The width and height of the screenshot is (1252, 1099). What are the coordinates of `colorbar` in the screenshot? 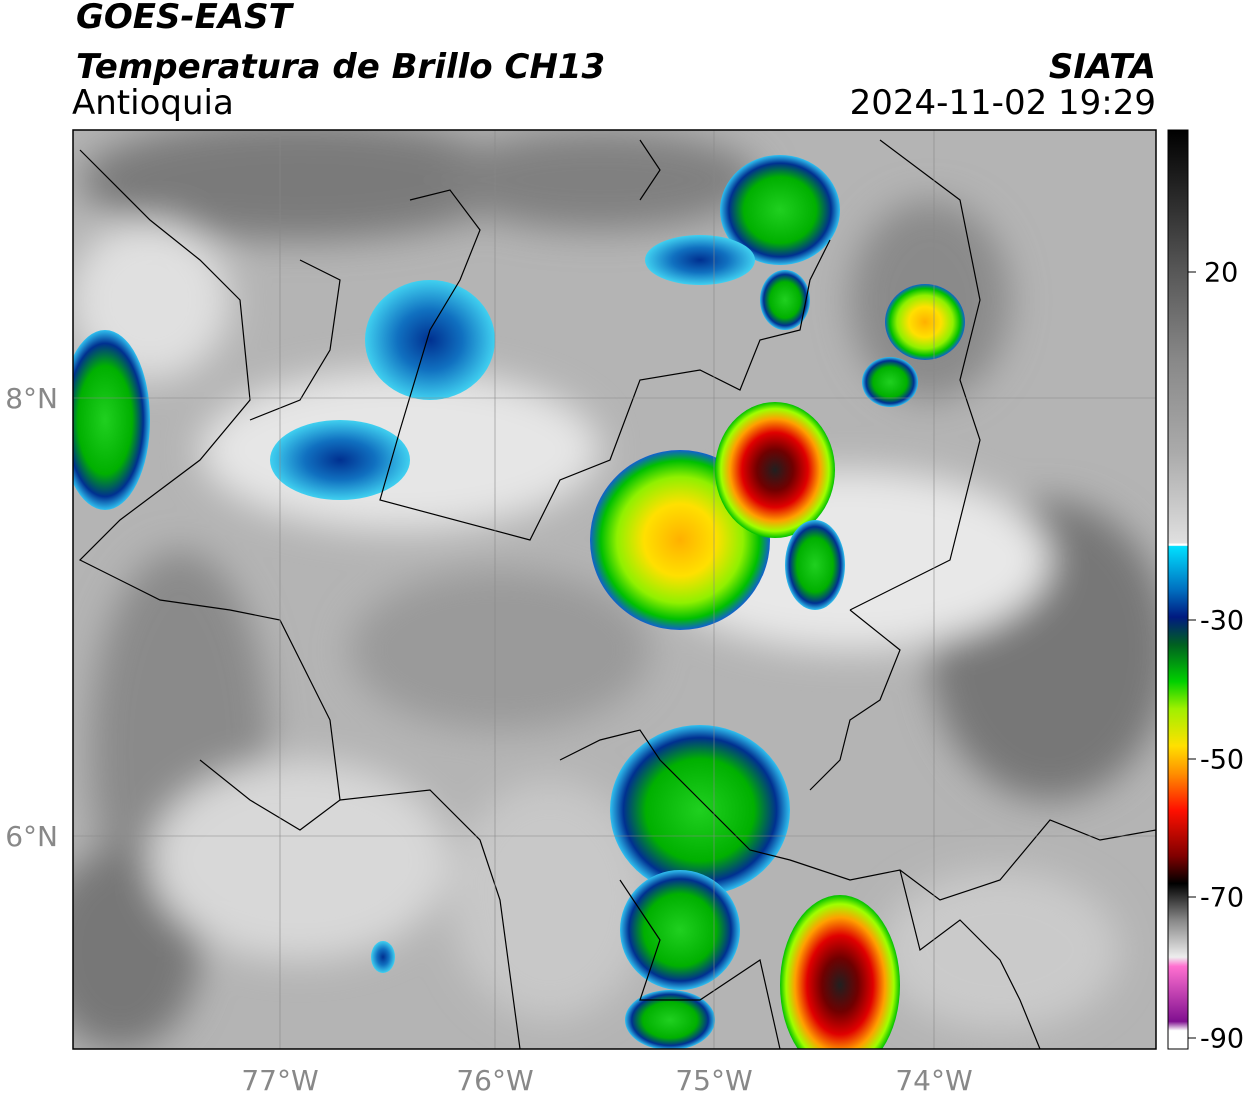 It's located at (1178, 589).